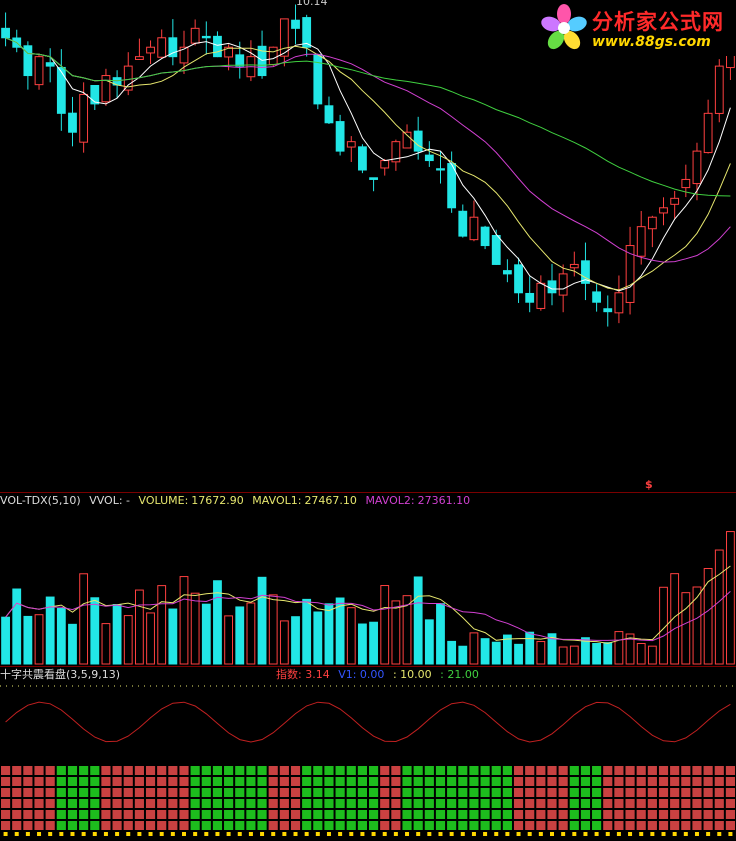 The height and width of the screenshot is (841, 736). I want to click on indicator-values: 指数: 3.14 V1: 0.00 : 10.00 : 21.00, so click(380, 674).